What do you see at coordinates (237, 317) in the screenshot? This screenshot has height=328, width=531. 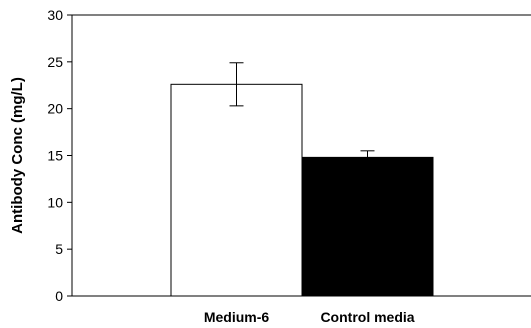 I see `x-category-label: Medium-6` at bounding box center [237, 317].